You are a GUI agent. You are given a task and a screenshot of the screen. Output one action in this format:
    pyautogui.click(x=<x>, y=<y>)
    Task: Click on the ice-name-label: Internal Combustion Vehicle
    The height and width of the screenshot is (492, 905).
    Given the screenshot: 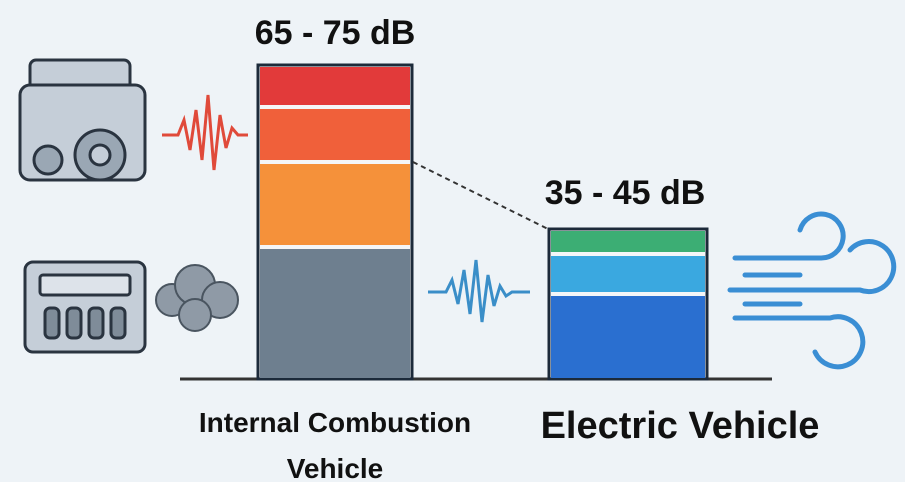 What is the action you would take?
    pyautogui.click(x=335, y=445)
    